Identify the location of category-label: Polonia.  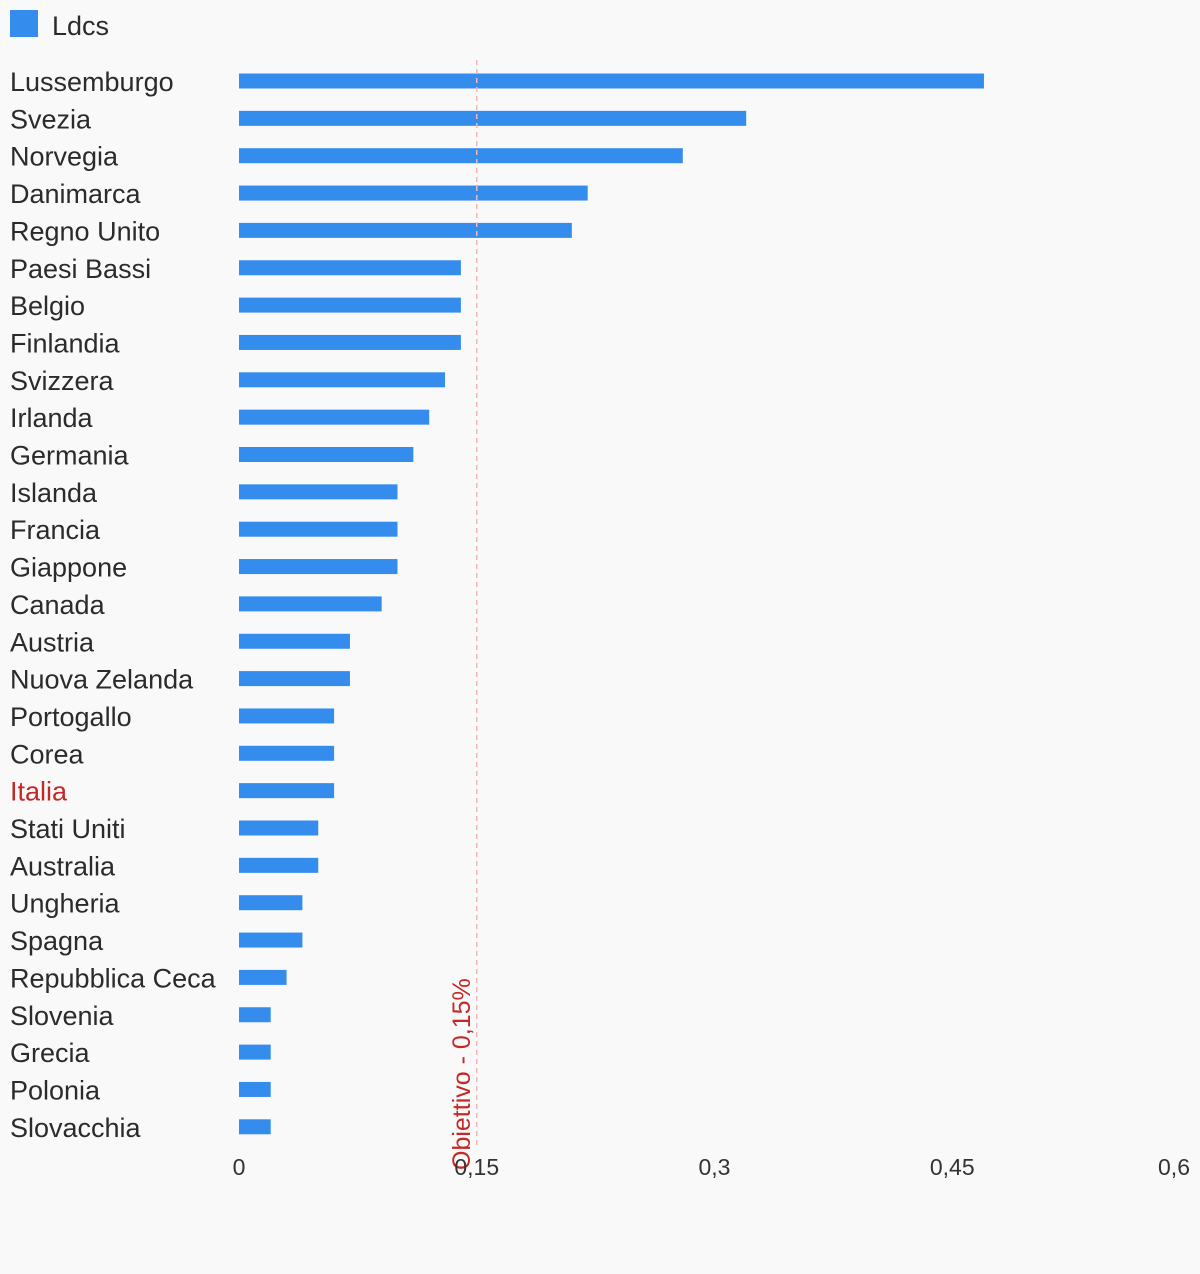
(55, 1090).